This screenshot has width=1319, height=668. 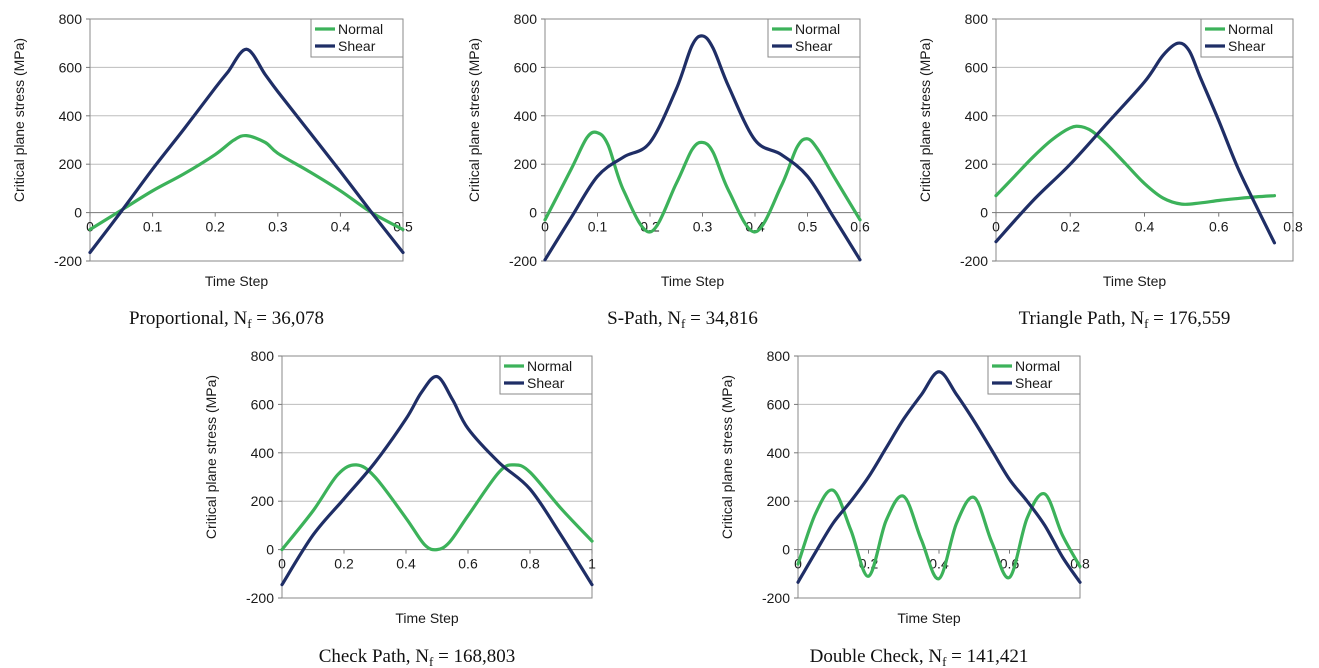 What do you see at coordinates (682, 319) in the screenshot?
I see `chart-caption: S-Path, Nf = 34,816` at bounding box center [682, 319].